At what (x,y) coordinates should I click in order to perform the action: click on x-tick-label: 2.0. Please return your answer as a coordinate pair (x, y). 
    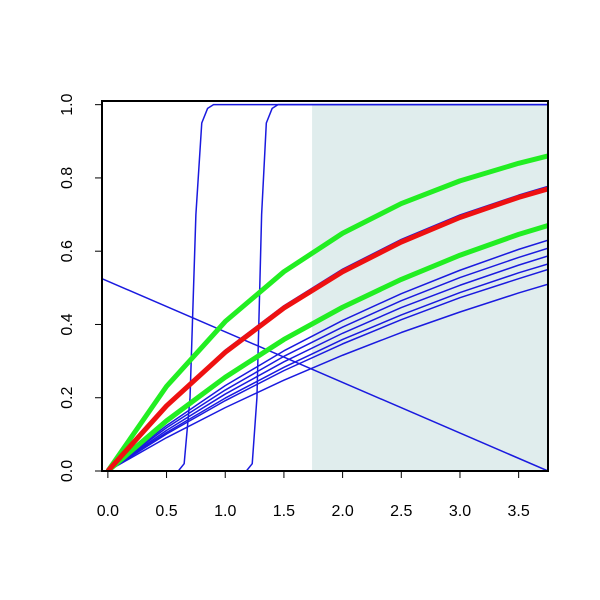
    Looking at the image, I should click on (342, 511).